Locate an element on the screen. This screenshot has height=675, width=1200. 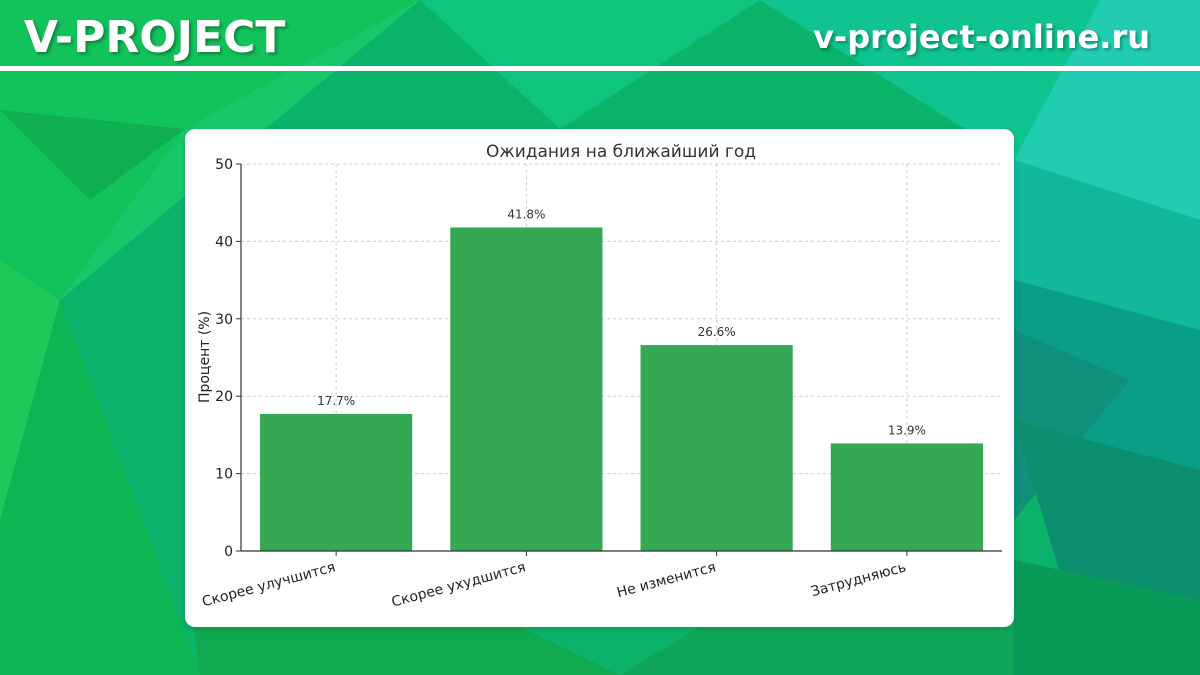
y-tick-label: 20 is located at coordinates (224, 397).